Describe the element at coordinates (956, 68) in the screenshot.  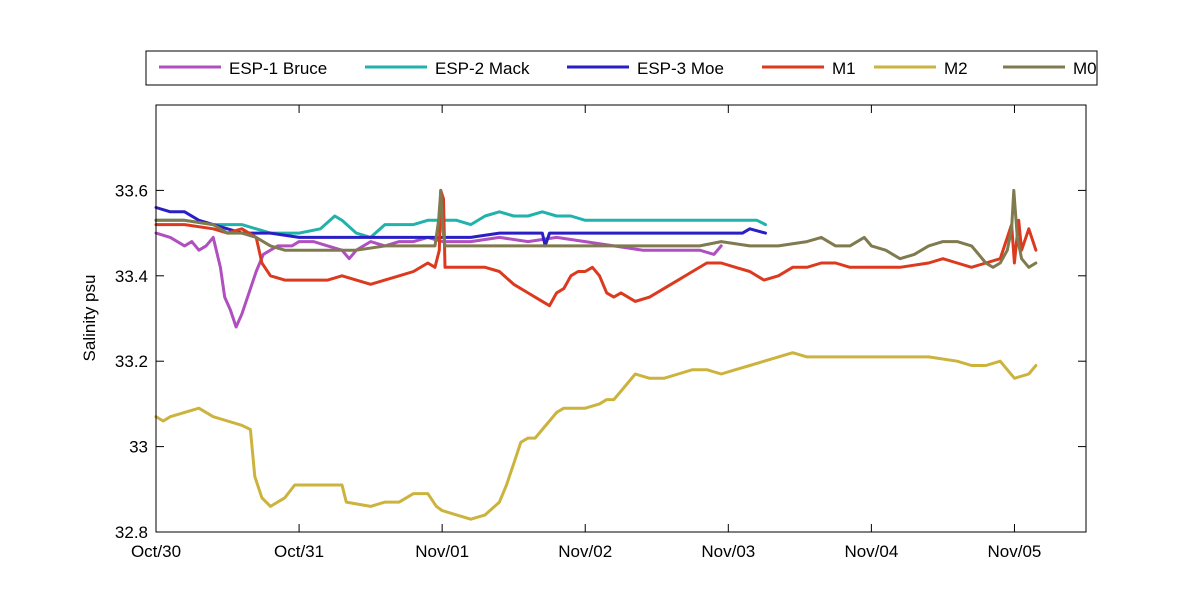
I see `legend-label: M2` at that location.